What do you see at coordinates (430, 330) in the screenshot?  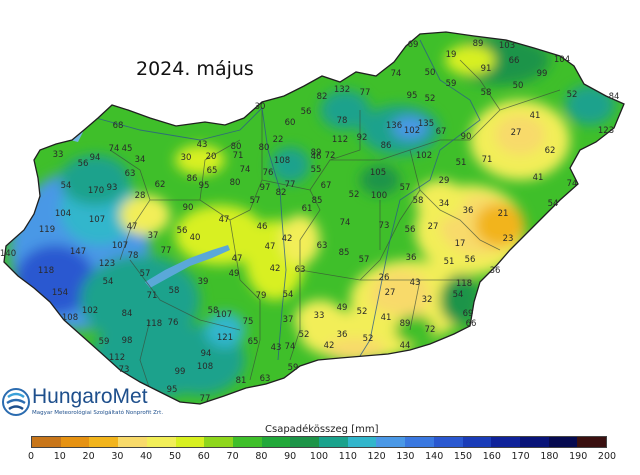 I see `station-value: 72` at bounding box center [430, 330].